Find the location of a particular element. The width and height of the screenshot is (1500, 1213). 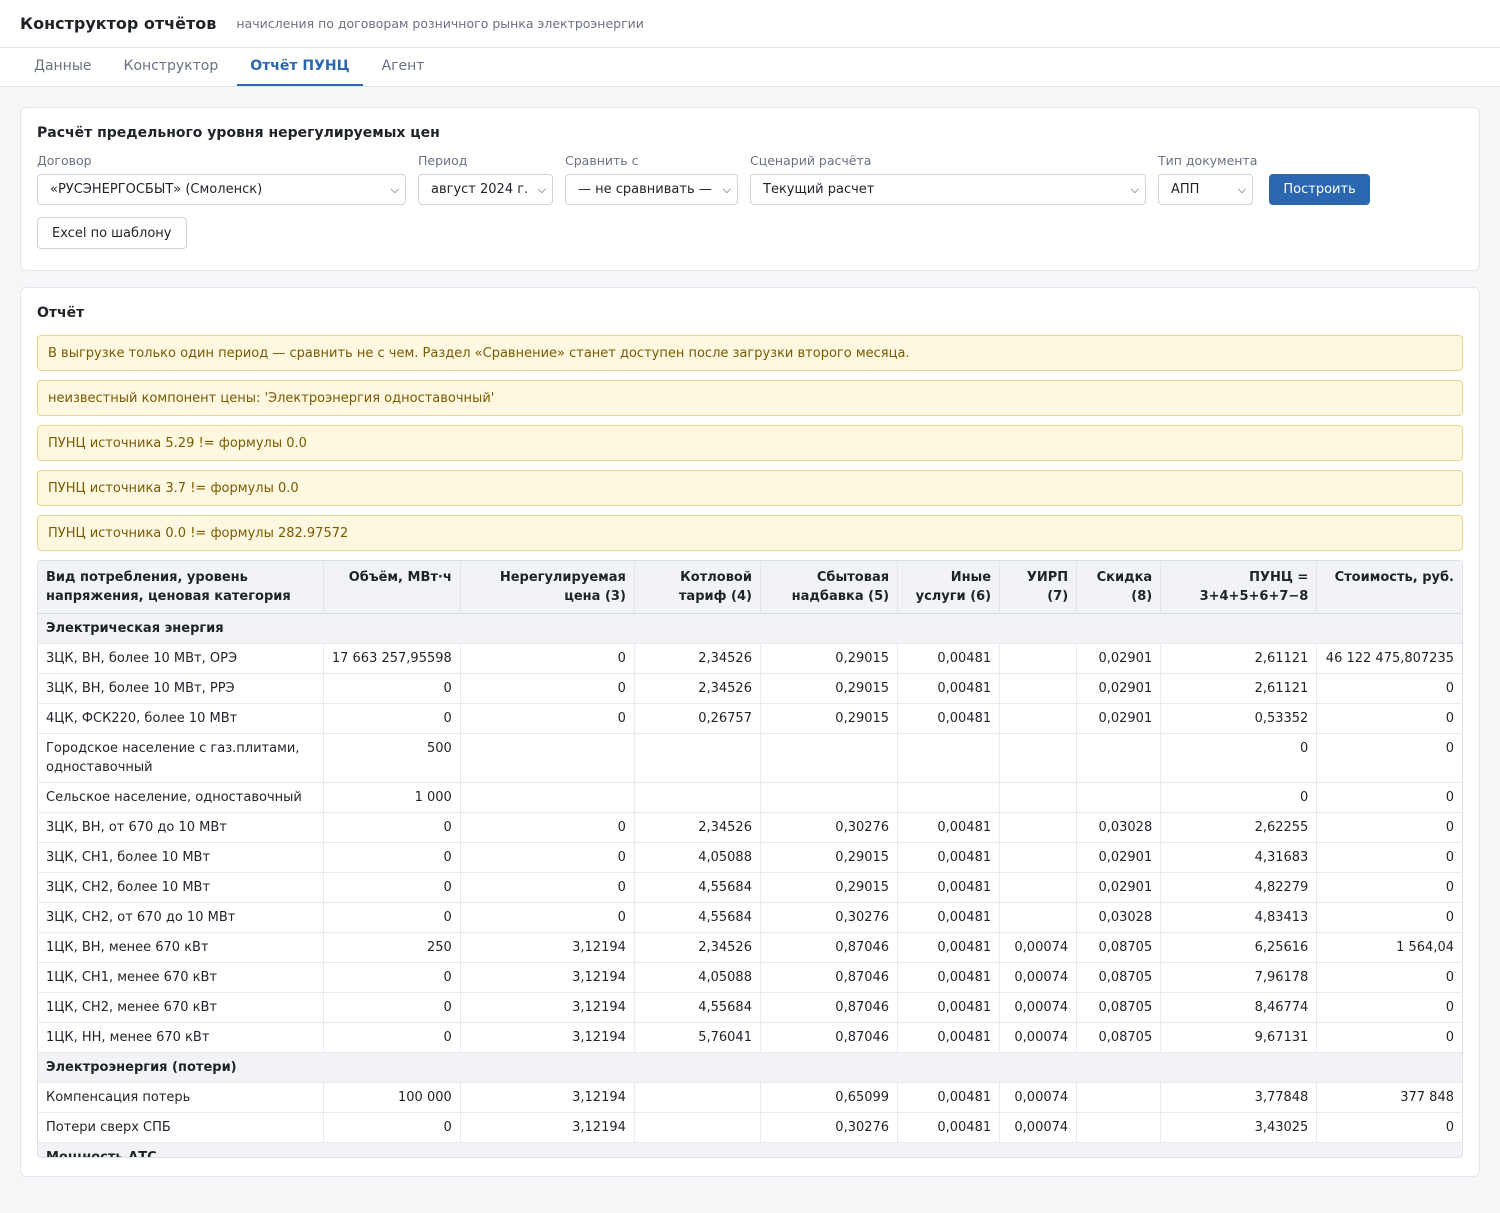

period-select: август 2024 г. ⌵ is located at coordinates (485, 189).